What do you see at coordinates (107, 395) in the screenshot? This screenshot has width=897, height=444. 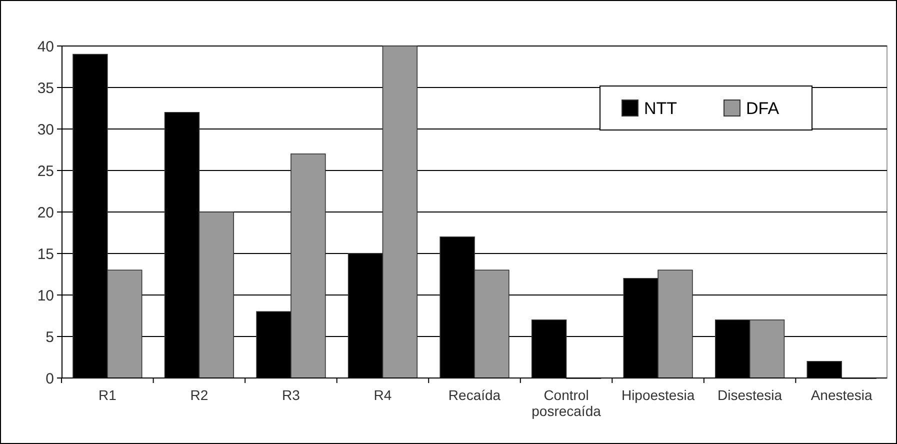 I see `x-tick-label: R1` at bounding box center [107, 395].